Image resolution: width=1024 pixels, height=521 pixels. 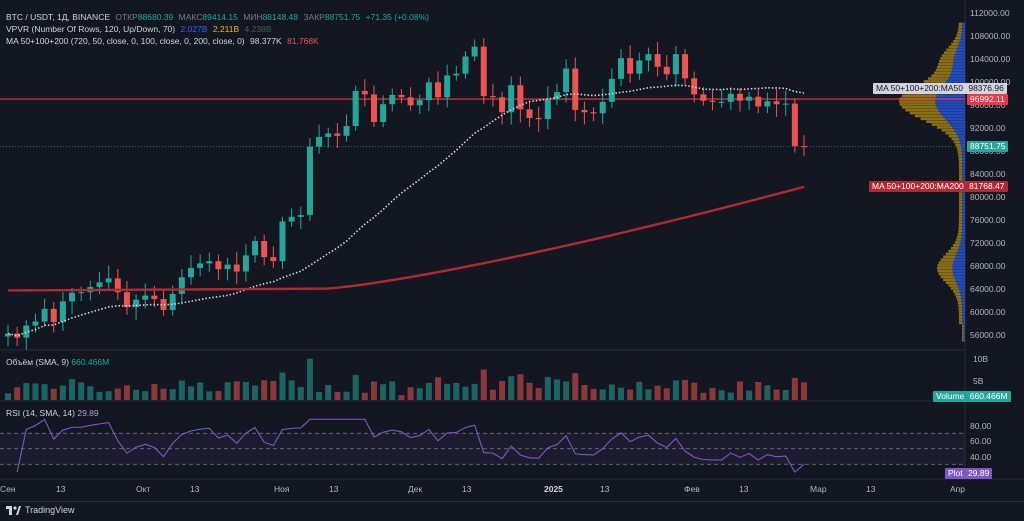 What do you see at coordinates (397, 17) in the screenshot?
I see `change-value: +71.35 (+0.08%)` at bounding box center [397, 17].